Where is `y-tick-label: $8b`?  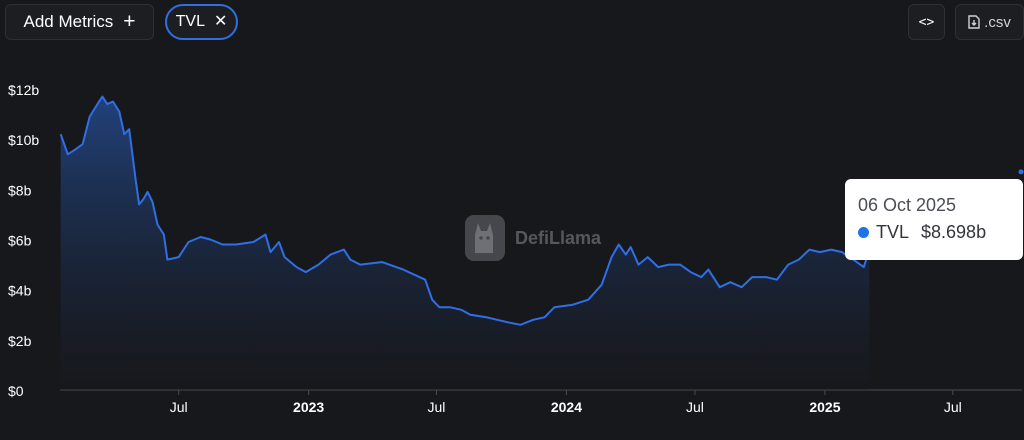 y-tick-label: $8b is located at coordinates (20, 190).